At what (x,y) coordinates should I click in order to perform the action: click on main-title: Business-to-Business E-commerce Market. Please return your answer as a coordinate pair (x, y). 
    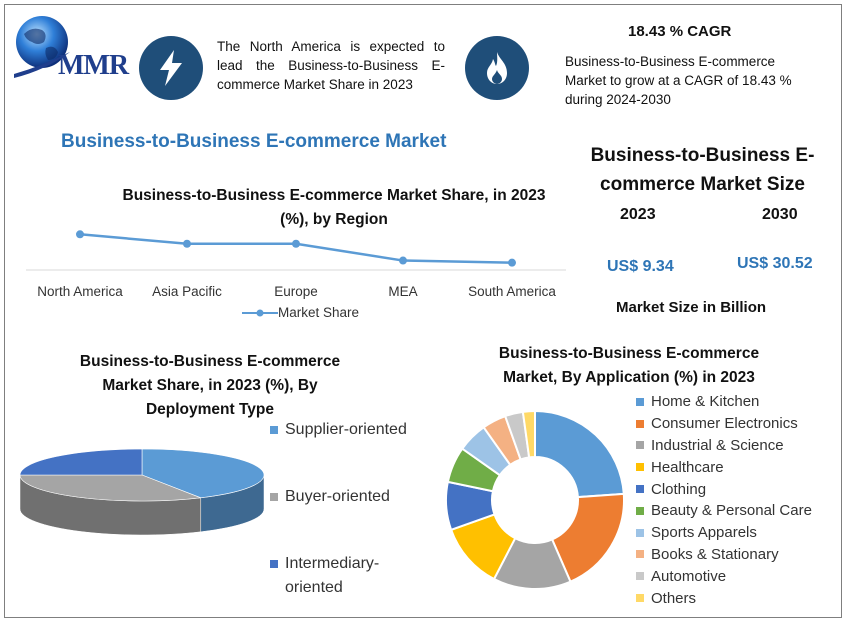
    Looking at the image, I should click on (254, 141).